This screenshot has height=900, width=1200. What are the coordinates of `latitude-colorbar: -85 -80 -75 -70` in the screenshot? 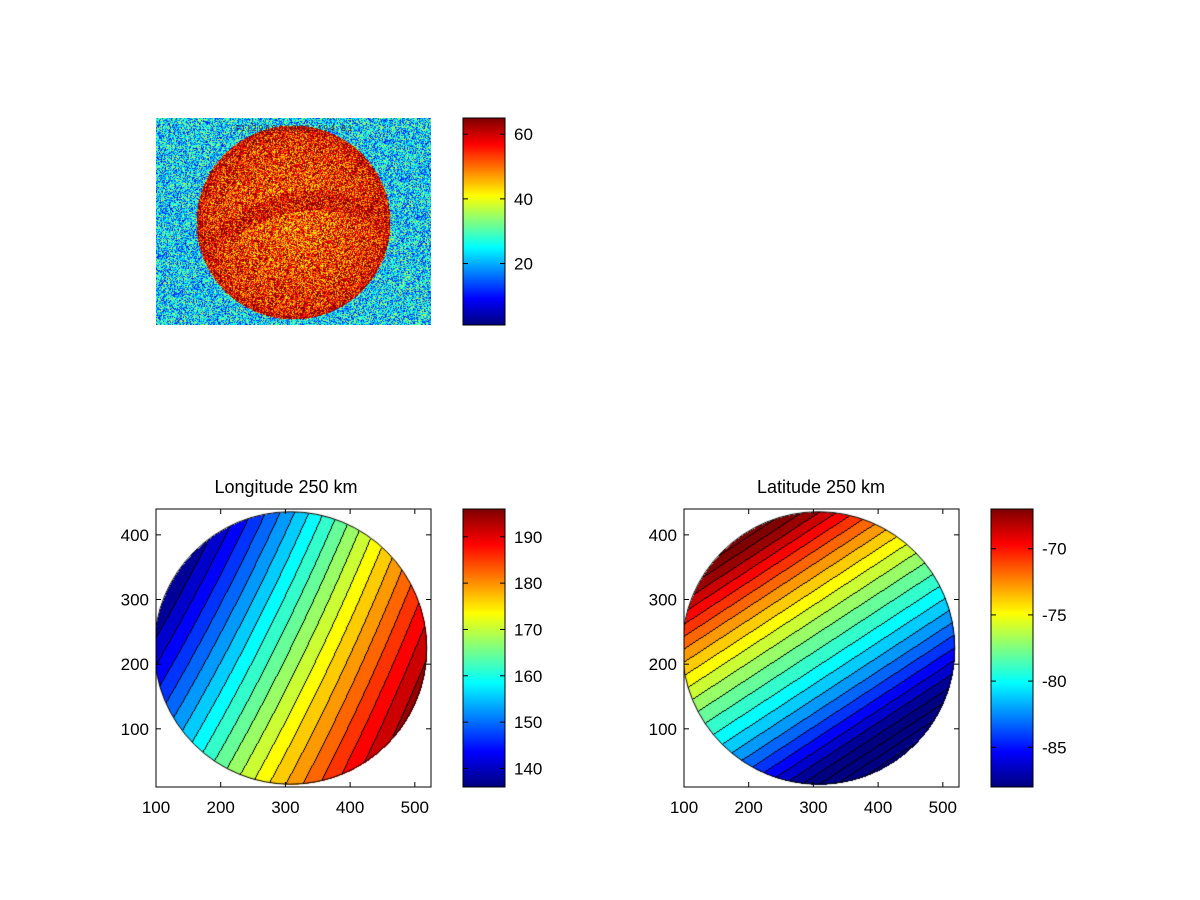 It's located at (1028, 648).